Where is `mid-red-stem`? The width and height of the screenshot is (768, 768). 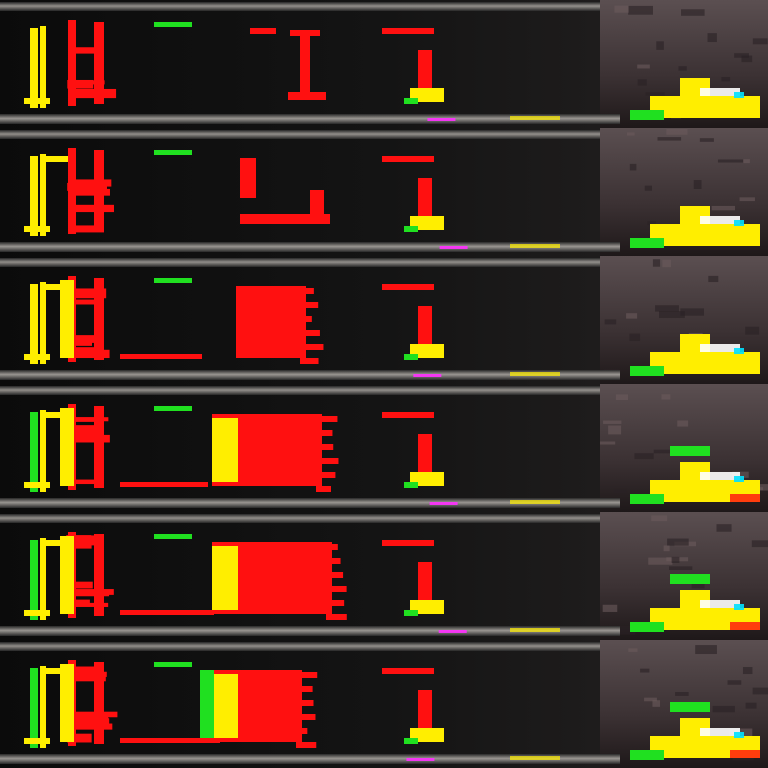
mid-red-stem is located at coordinates (317, 205).